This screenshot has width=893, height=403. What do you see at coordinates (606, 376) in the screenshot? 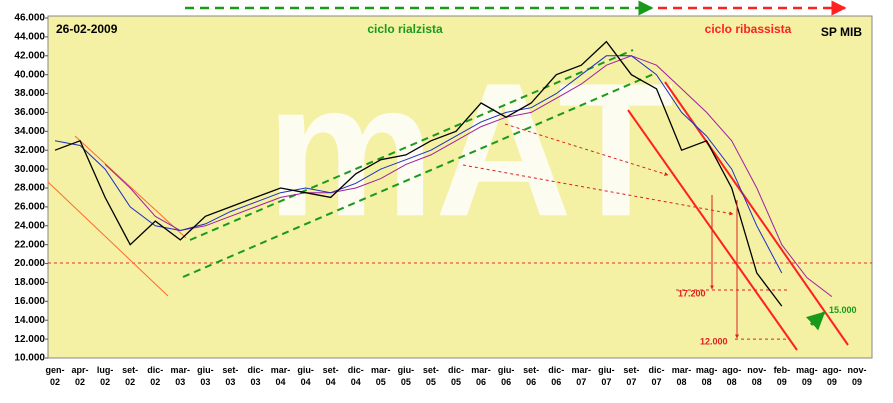
I see `x-tick-label: giu-07` at bounding box center [606, 376].